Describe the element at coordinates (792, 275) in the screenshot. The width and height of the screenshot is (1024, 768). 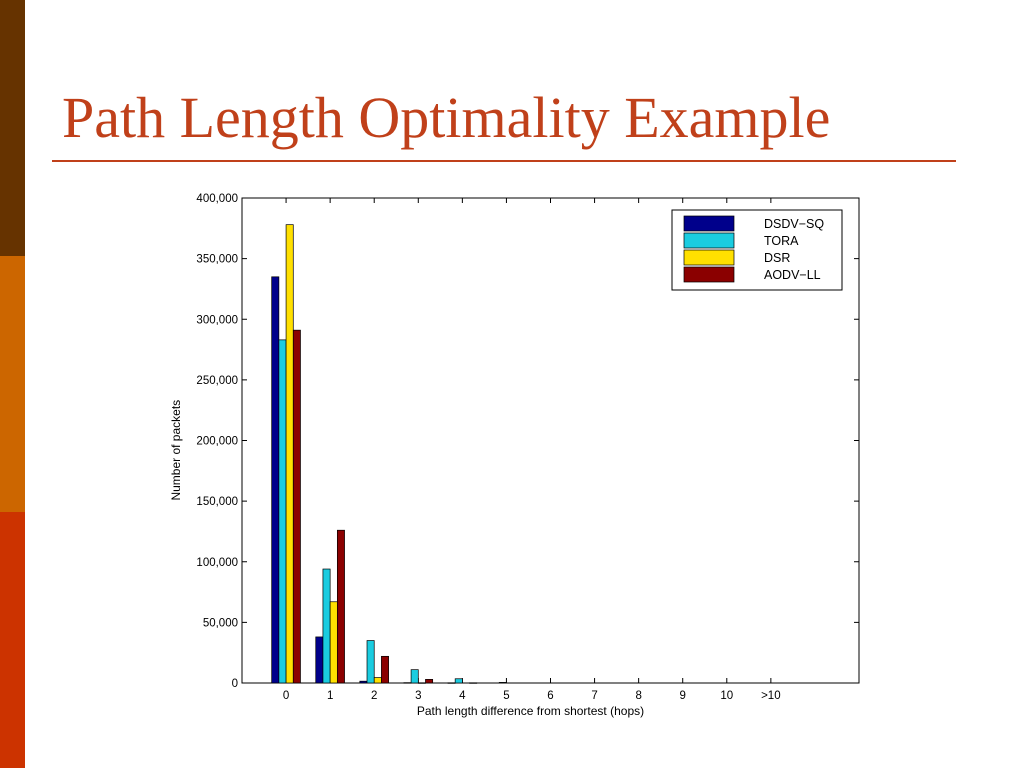
I see `legend-label: AODV−LL` at that location.